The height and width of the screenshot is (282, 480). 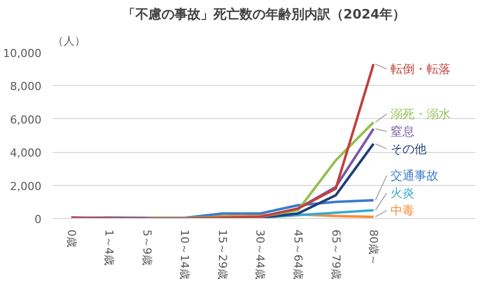 I want to click on series-label: その他, so click(x=408, y=149).